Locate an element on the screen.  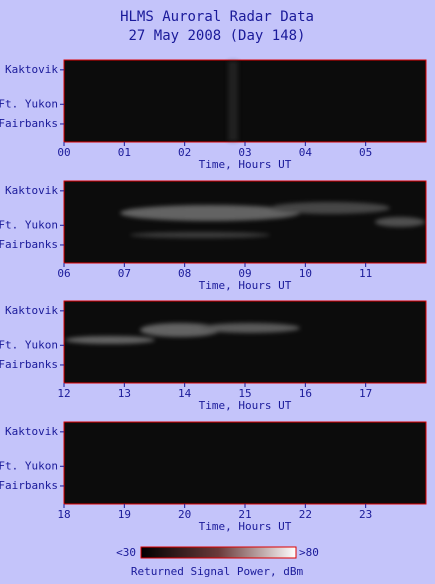
subtitle: 27 May 2008 (Day 148) is located at coordinates (216, 36).